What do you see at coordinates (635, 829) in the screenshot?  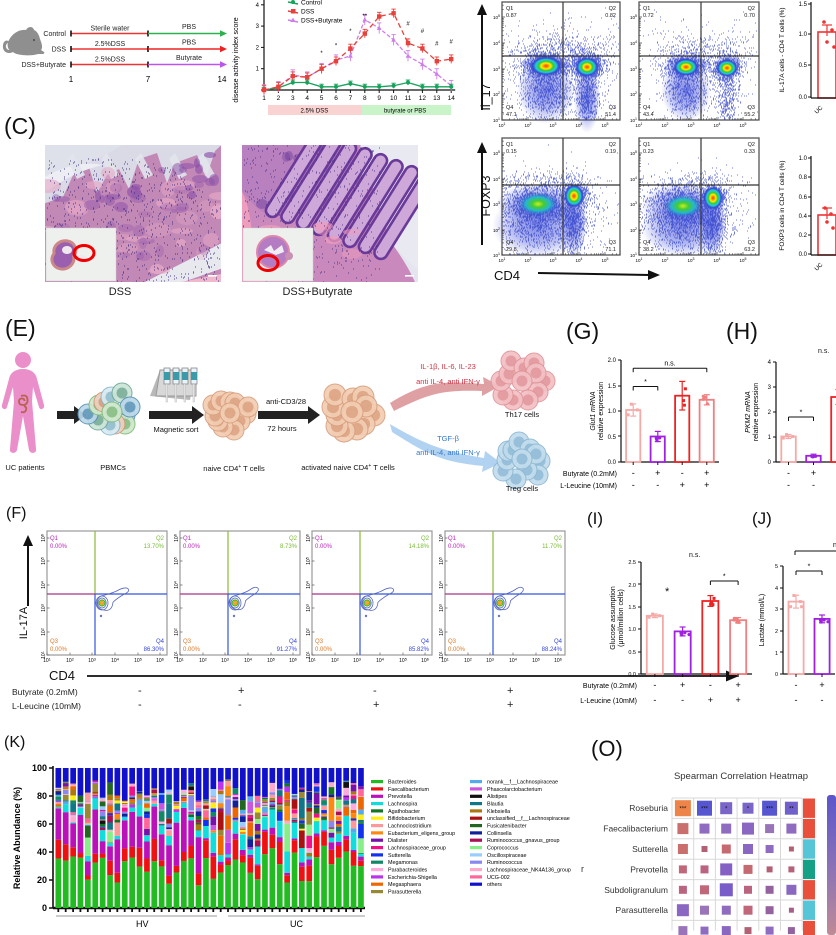 I see `svg-text: Faecalibacterium` at bounding box center [635, 829].